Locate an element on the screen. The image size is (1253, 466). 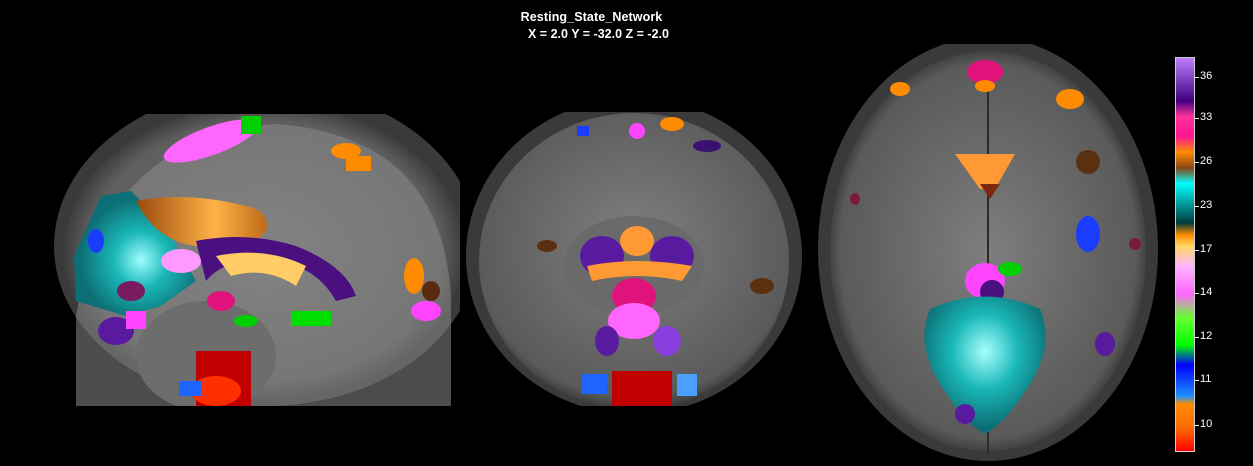
colorbar-tick-label: 17 is located at coordinates (1206, 249).